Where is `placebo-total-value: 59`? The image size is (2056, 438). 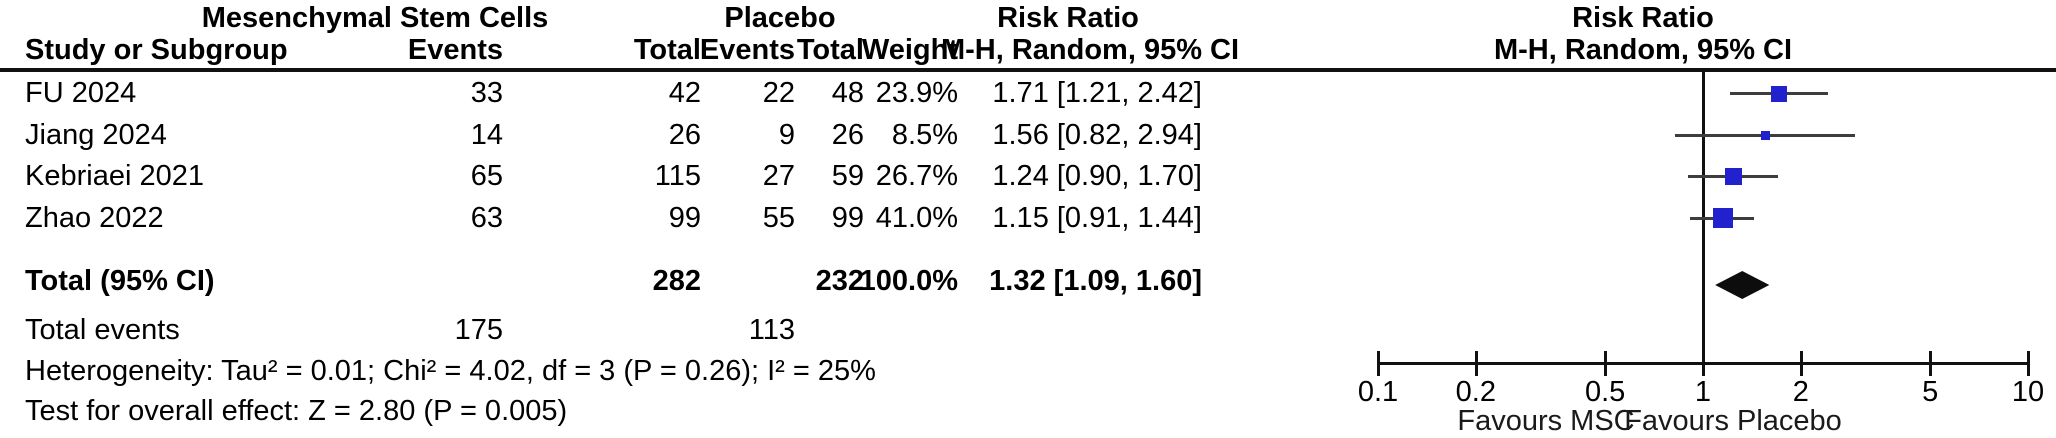 placebo-total-value: 59 is located at coordinates (847, 176).